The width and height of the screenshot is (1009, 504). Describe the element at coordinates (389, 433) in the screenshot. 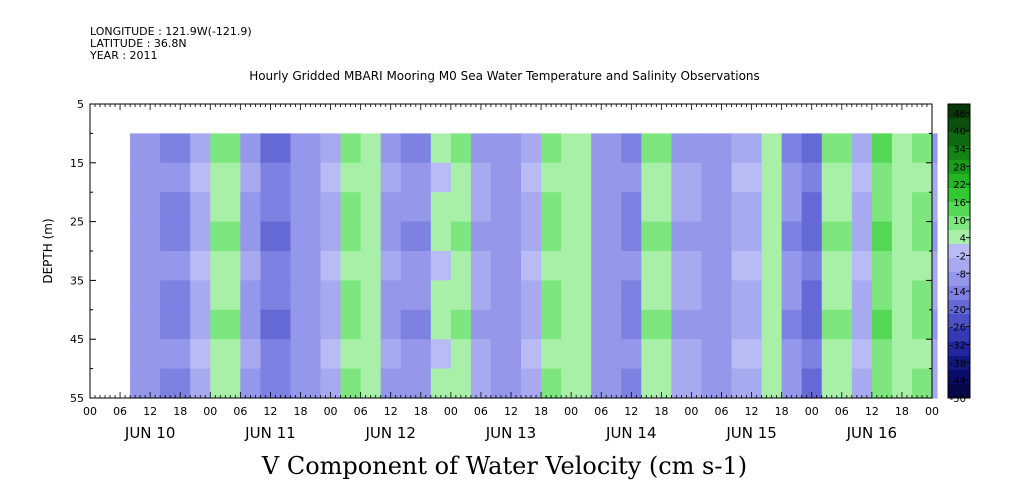

I see `x-day-label: JUN 12` at that location.